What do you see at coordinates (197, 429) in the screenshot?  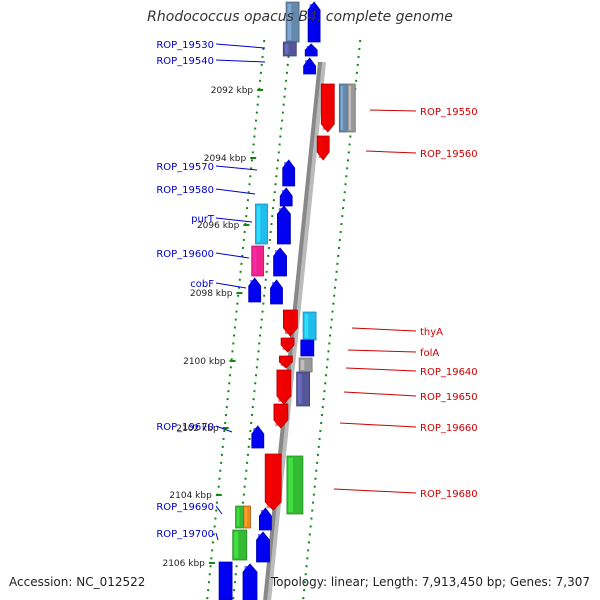 I see `position-label: 2102 kbp` at bounding box center [197, 429].